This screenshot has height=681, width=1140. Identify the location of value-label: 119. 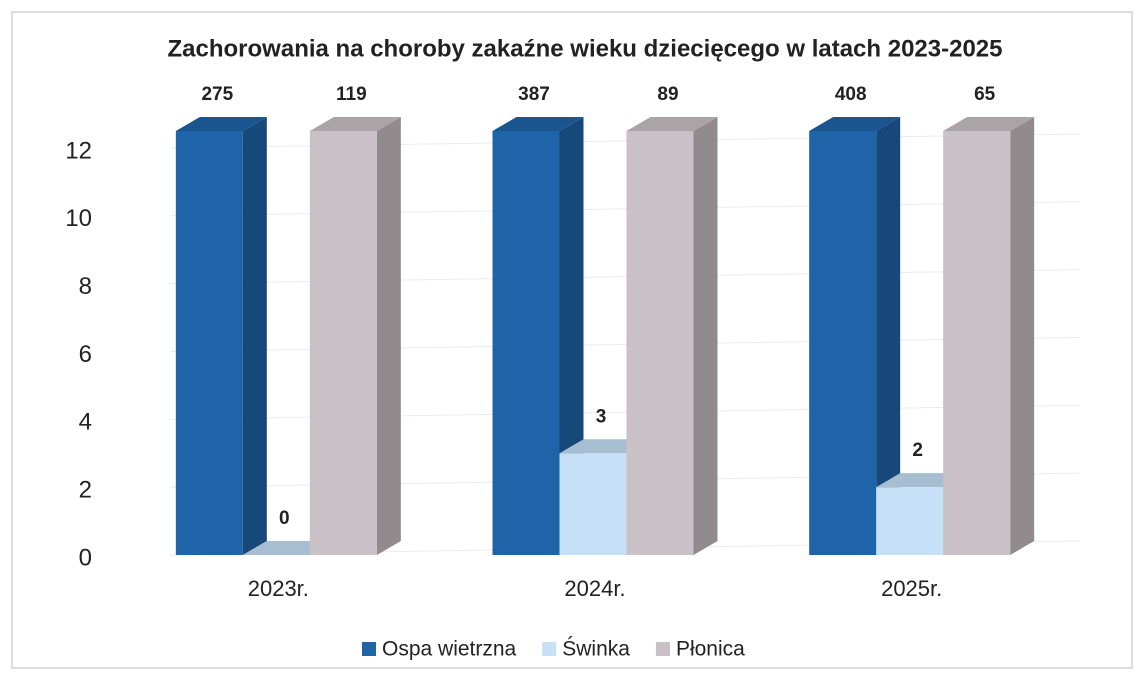
(351, 94).